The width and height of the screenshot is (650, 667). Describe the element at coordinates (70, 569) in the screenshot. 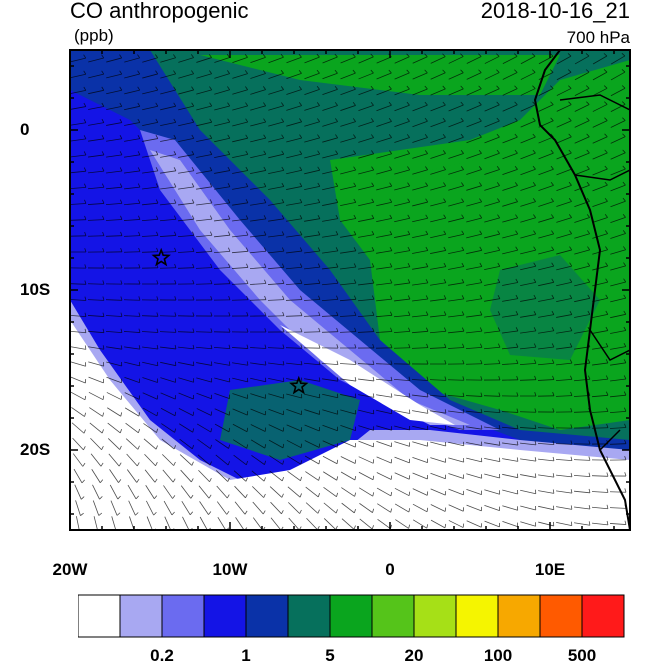

I see `lon-tick-20w: 20W` at that location.